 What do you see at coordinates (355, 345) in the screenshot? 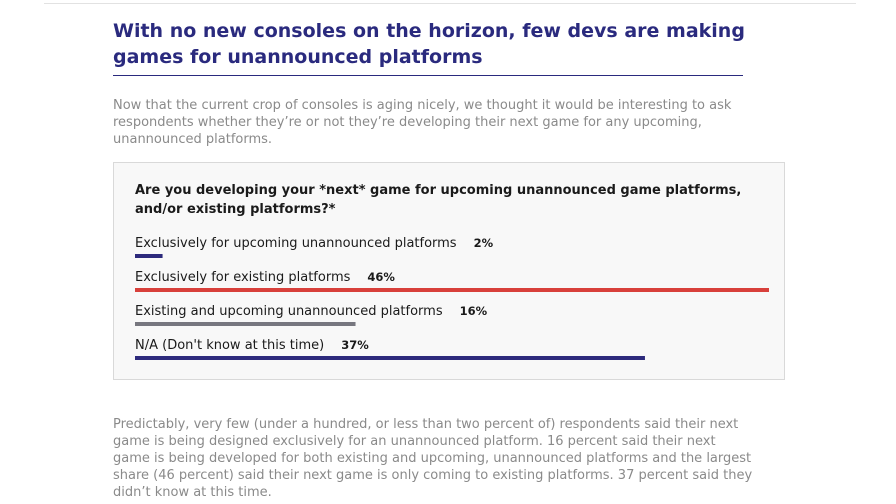
I see `bar-value-label-4: 37%` at bounding box center [355, 345].